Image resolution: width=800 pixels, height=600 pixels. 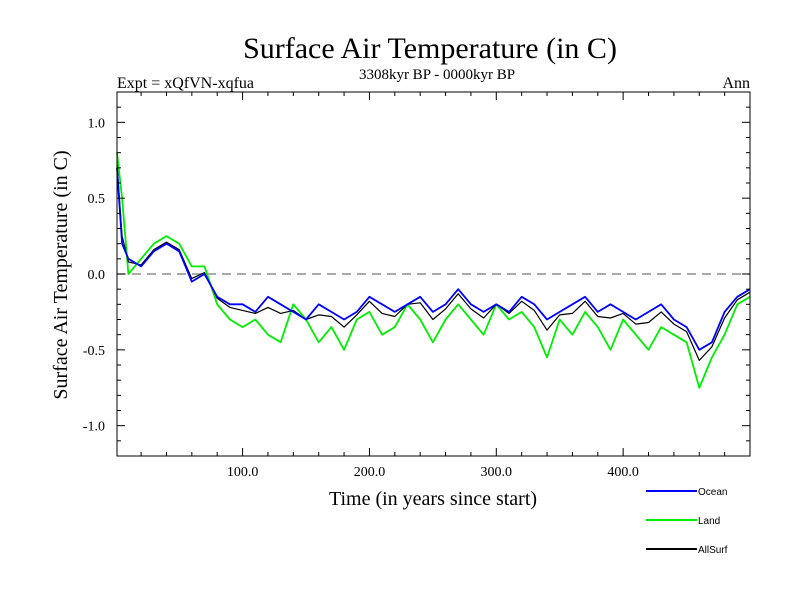 What do you see at coordinates (185, 83) in the screenshot?
I see `experiment-label: Expt = xQfVN-xqfua` at bounding box center [185, 83].